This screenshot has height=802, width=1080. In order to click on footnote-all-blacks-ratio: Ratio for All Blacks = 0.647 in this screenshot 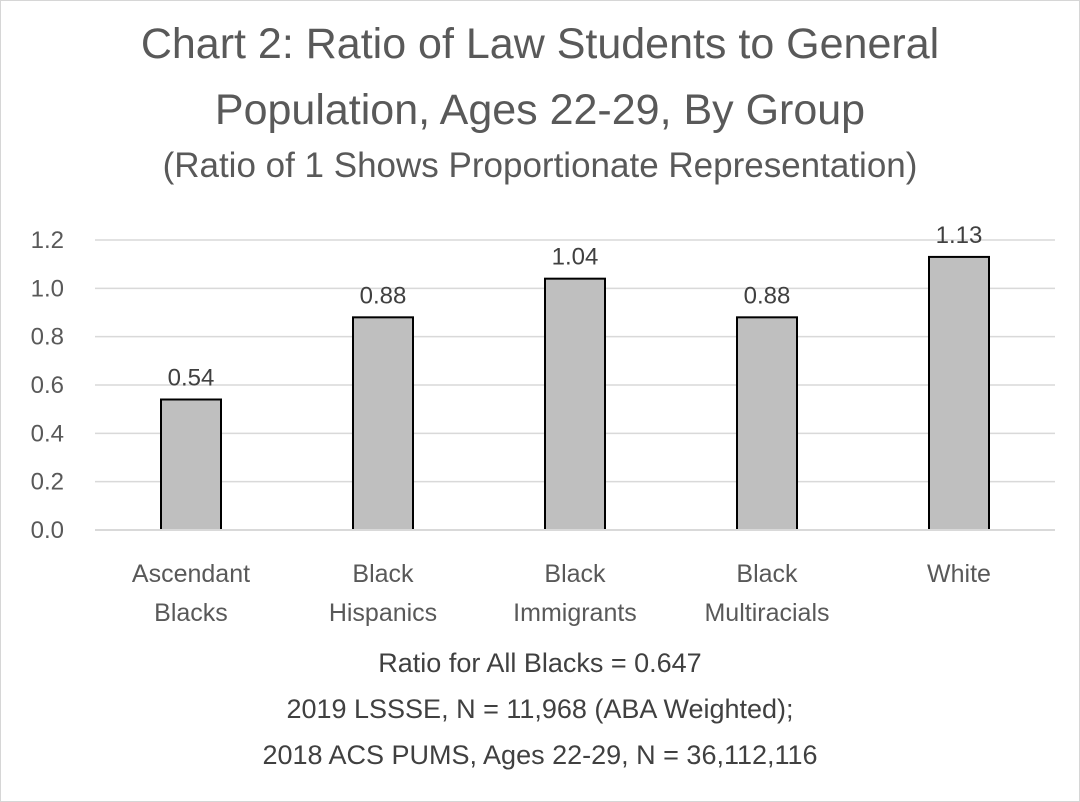, I will do `click(540, 663)`.